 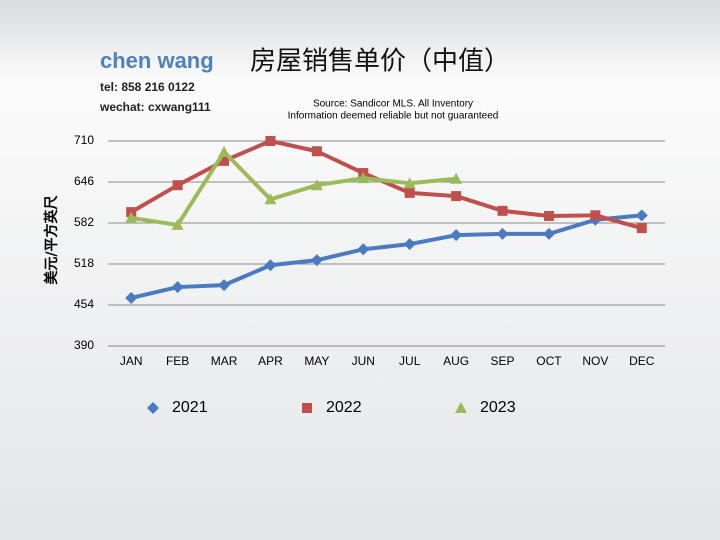 I want to click on x-tick-label: JUN, so click(x=363, y=361).